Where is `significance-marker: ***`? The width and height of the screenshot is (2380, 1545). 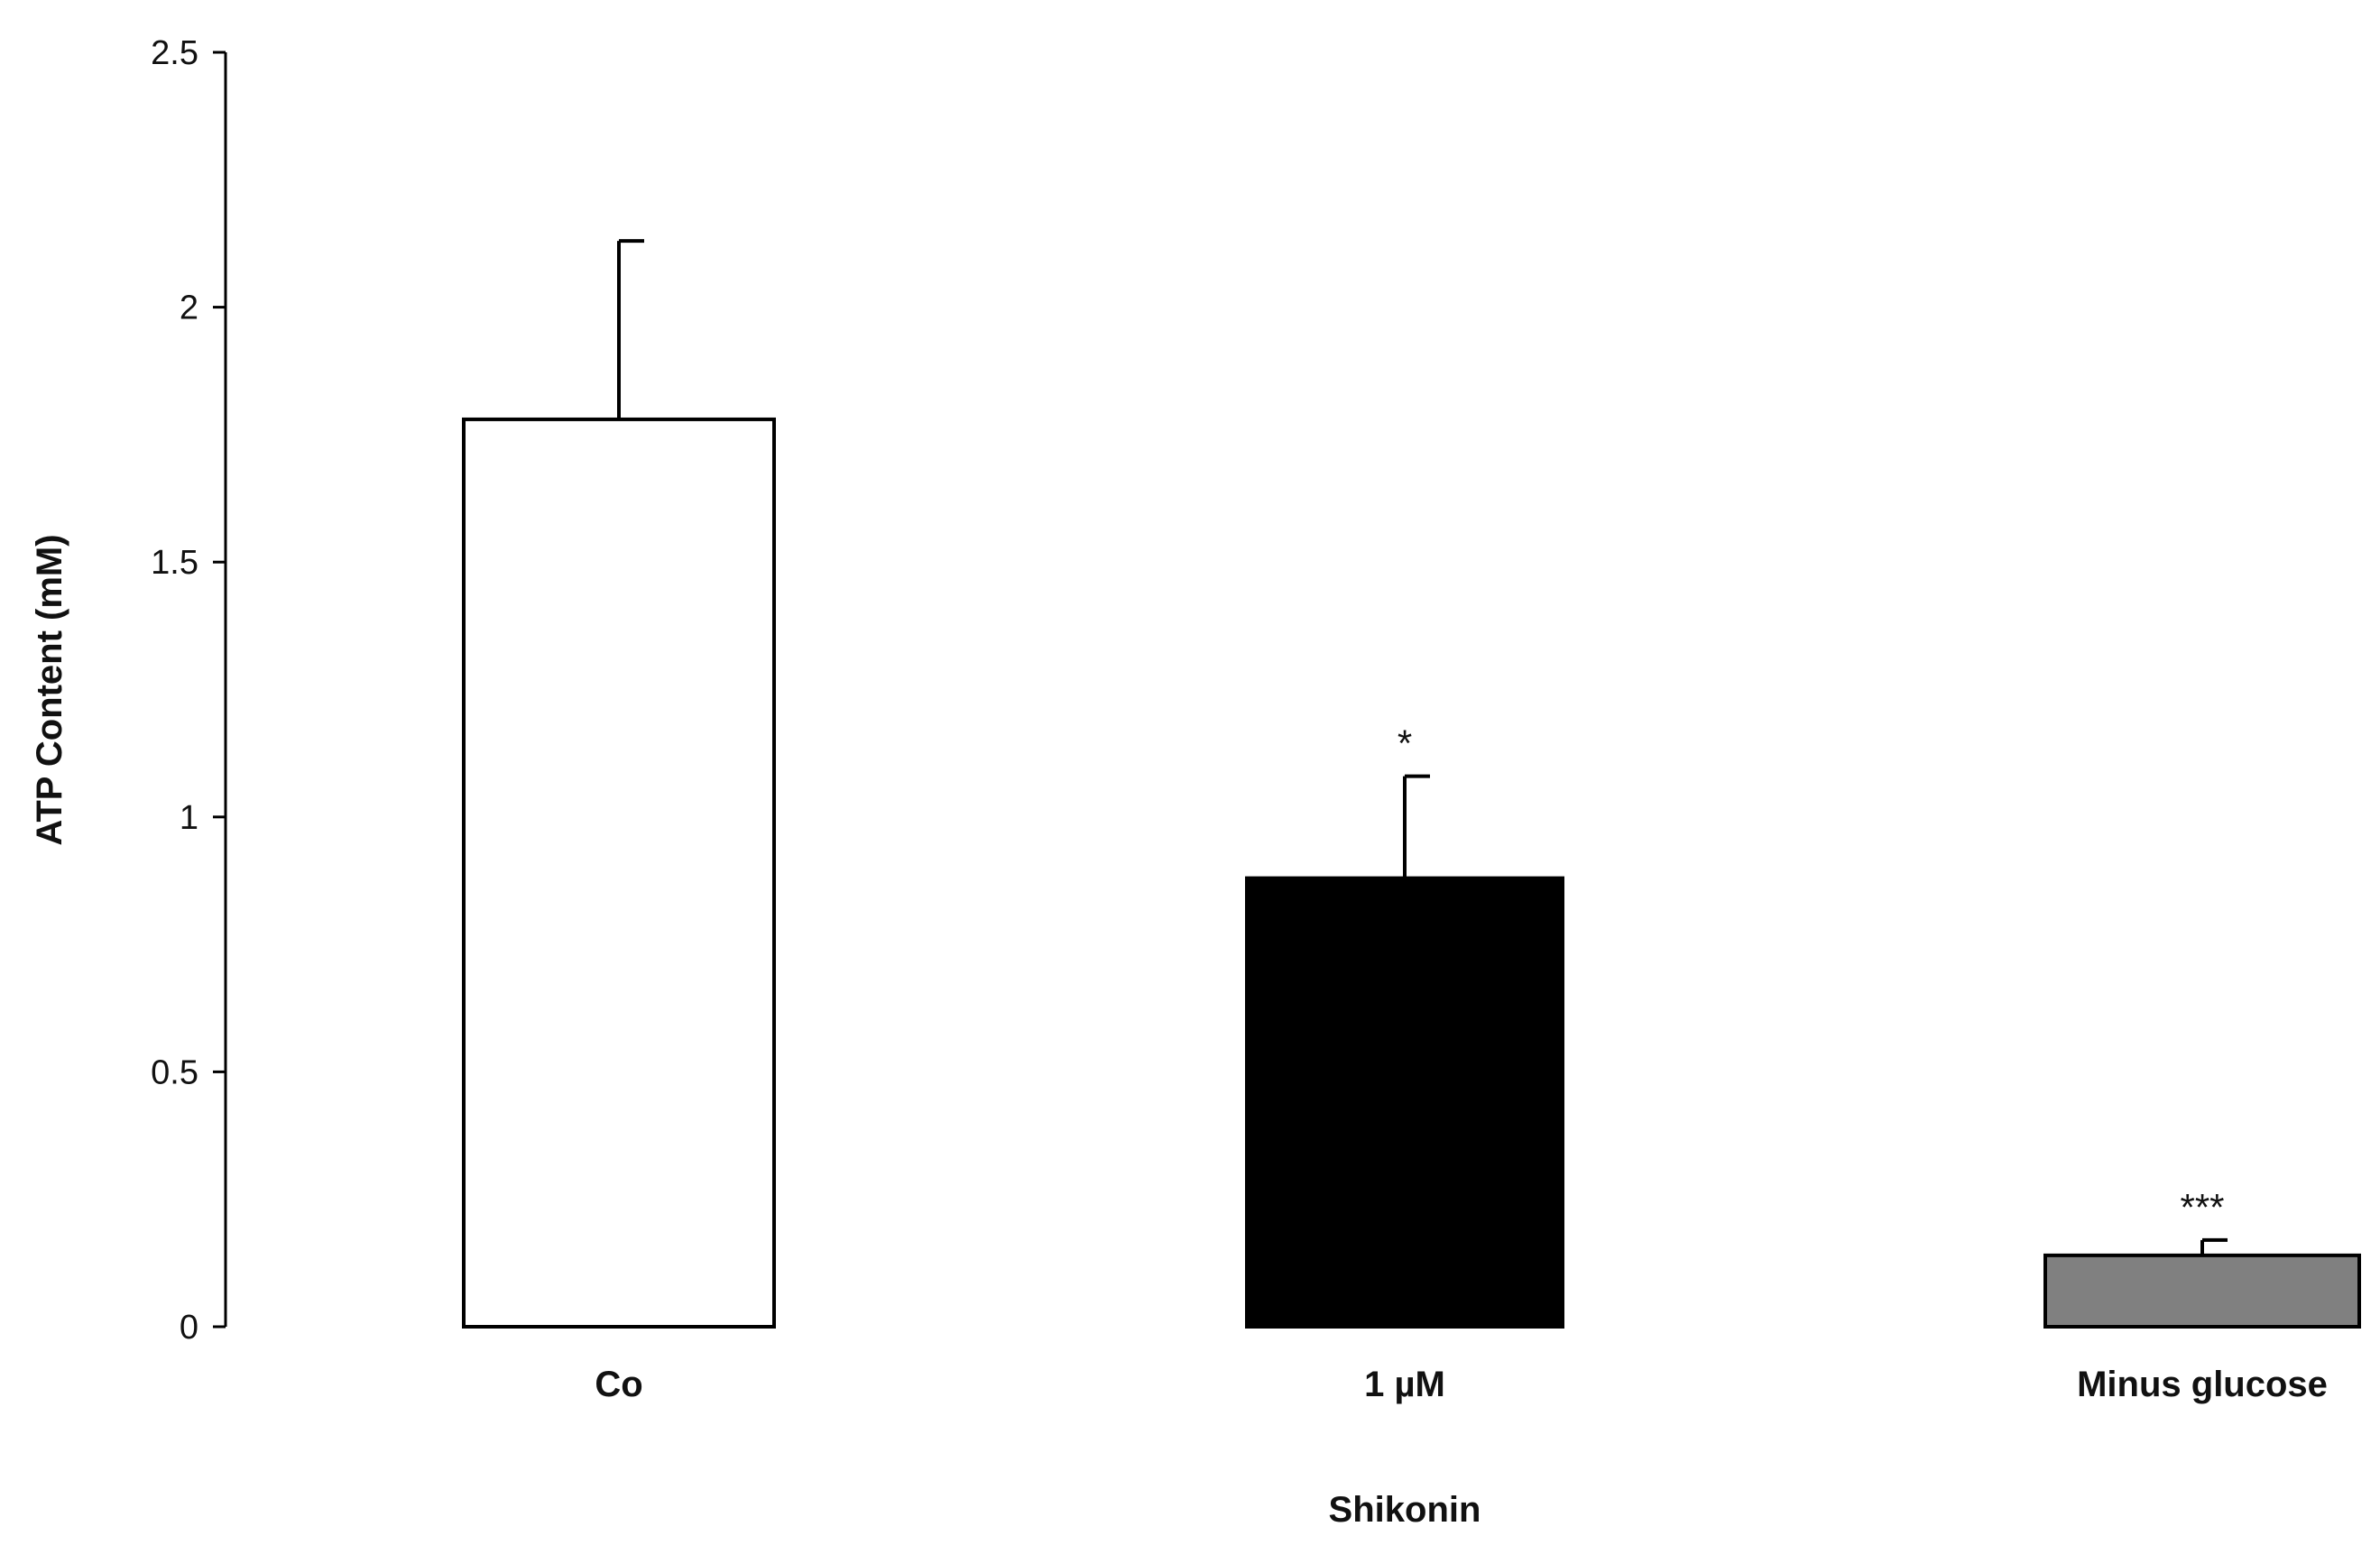 significance-marker: *** is located at coordinates (2202, 1207).